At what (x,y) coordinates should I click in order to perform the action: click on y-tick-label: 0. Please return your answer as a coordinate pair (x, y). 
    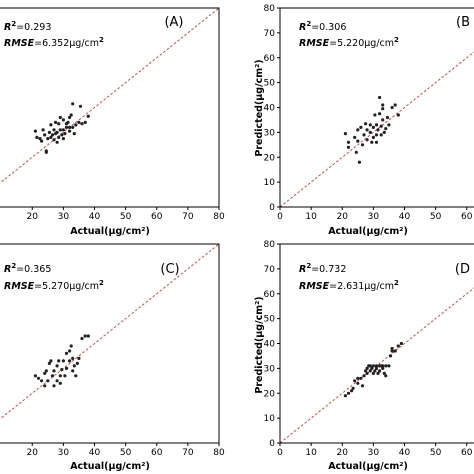
    Looking at the image, I should click on (272, 444).